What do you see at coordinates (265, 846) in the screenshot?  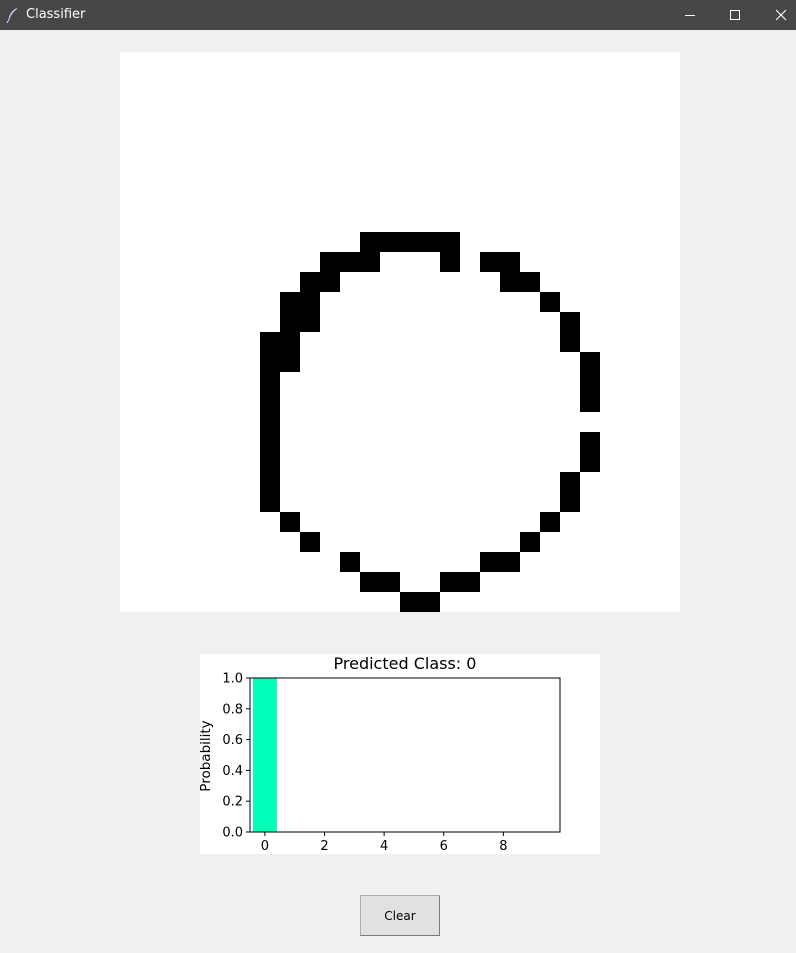 I see `x-tick-label: 0` at bounding box center [265, 846].